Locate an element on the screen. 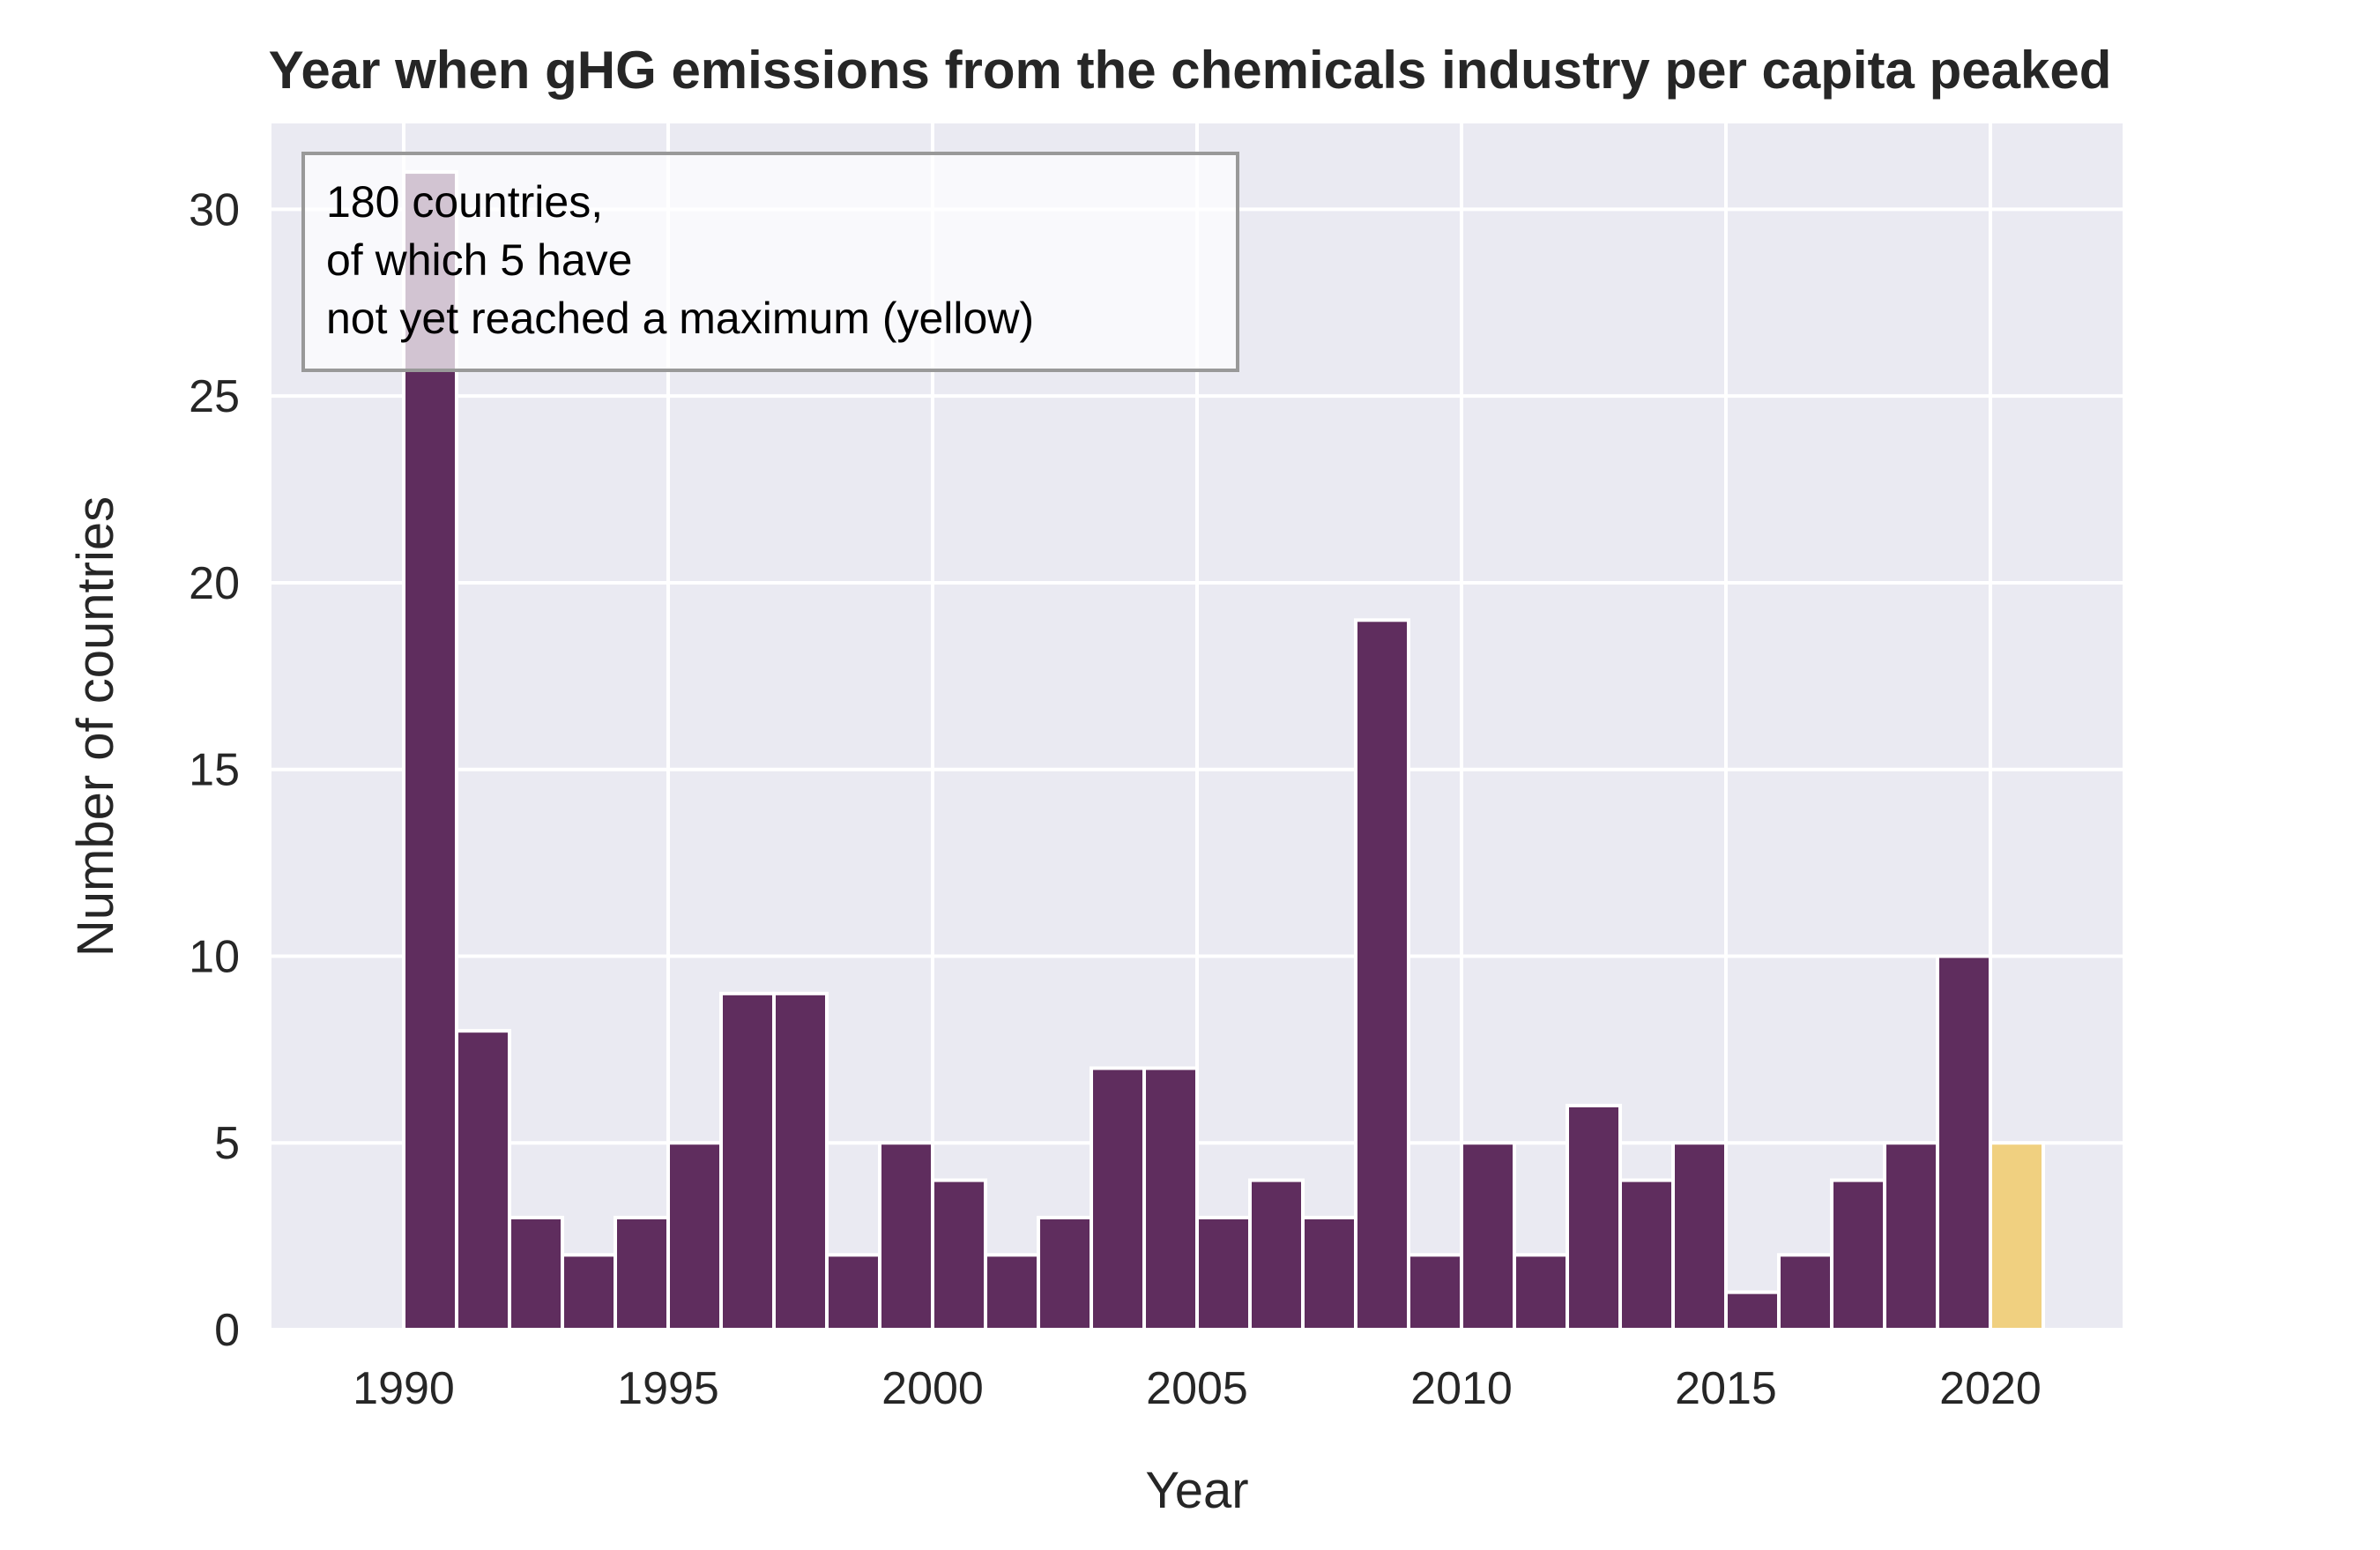  annotation-line: 180 countries, is located at coordinates (464, 202).